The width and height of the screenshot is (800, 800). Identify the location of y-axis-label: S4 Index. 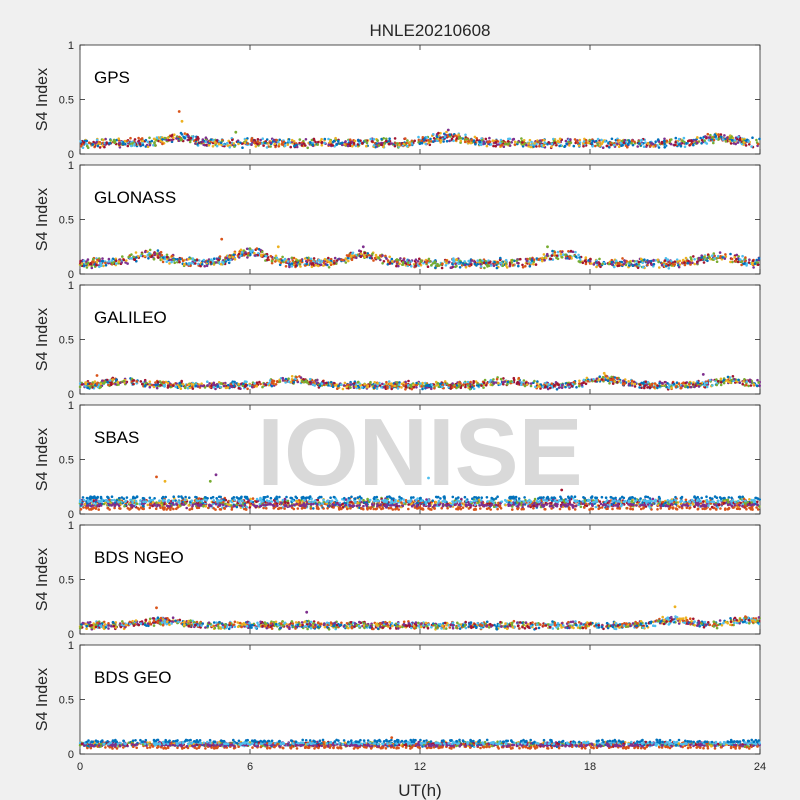
(42, 219).